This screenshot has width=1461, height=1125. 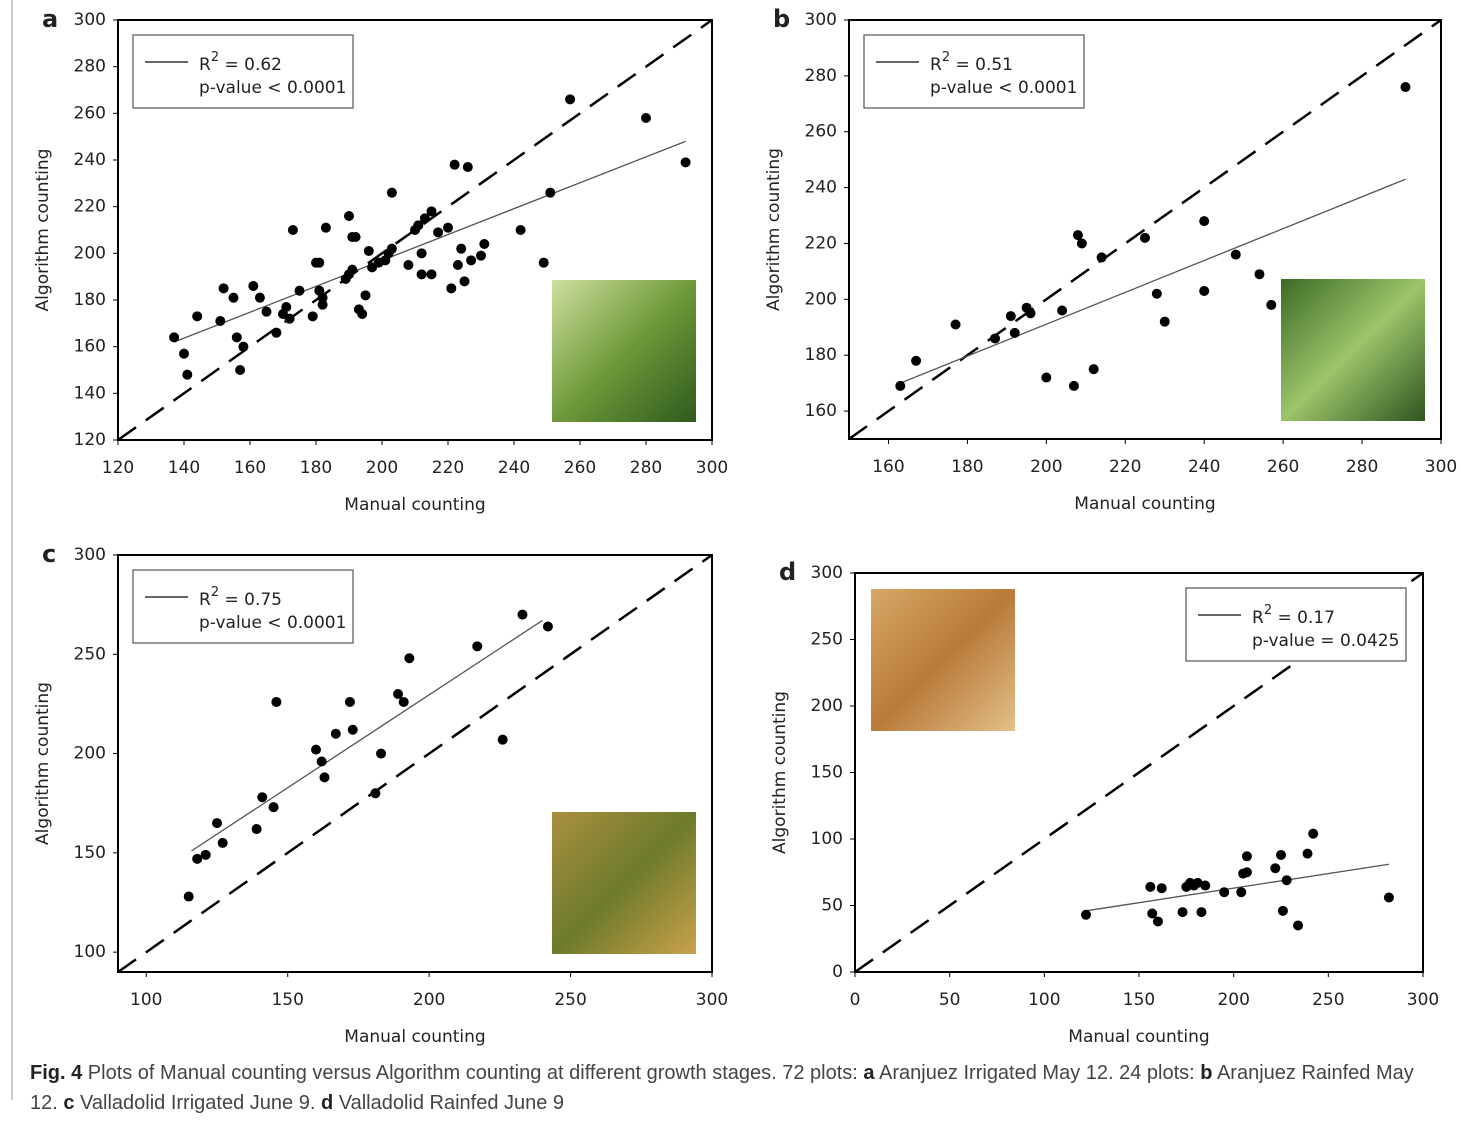 What do you see at coordinates (50, 19) in the screenshot?
I see `panel-label: a` at bounding box center [50, 19].